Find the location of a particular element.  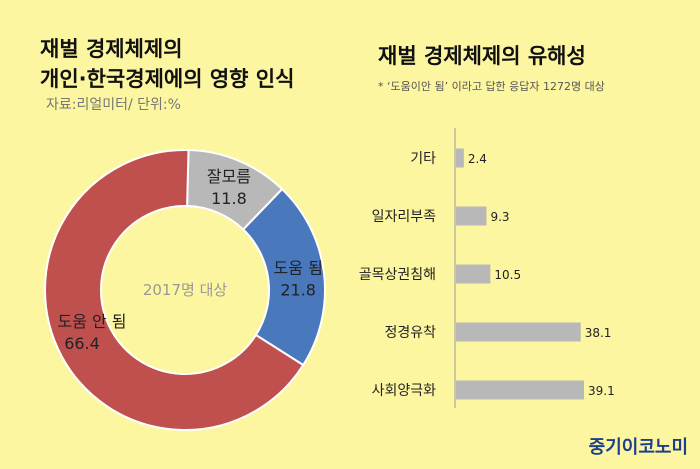

bar-value-label-4: 39.1 is located at coordinates (601, 391).